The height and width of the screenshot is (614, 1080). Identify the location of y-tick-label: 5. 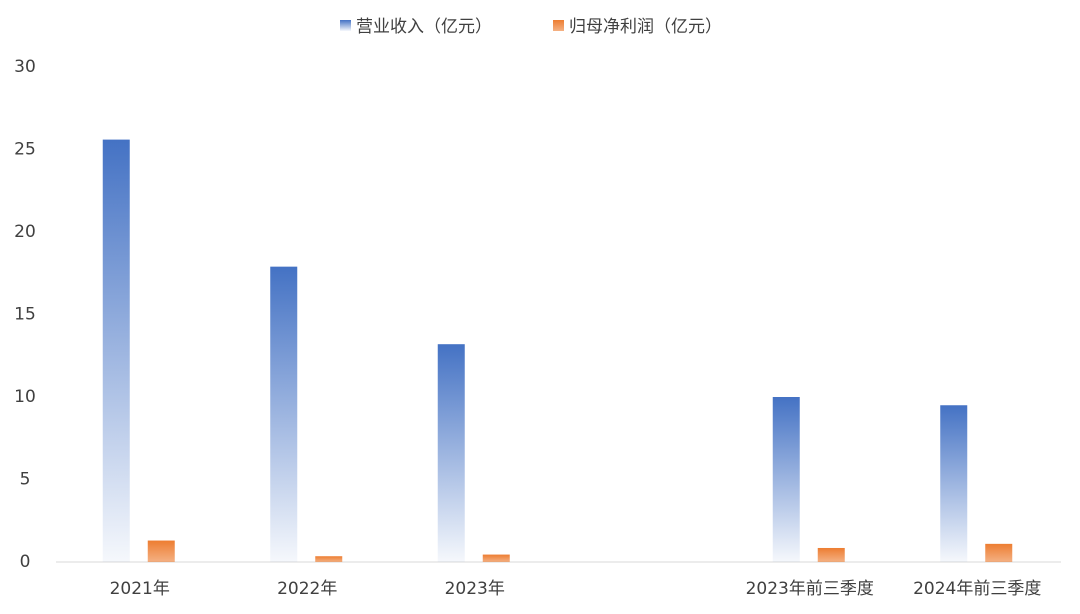
(25, 480).